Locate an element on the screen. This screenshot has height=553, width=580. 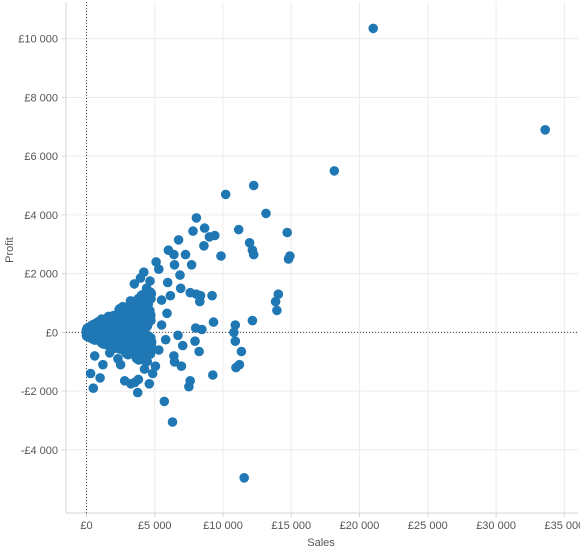
x-tick-label: £5 000 is located at coordinates (155, 526).